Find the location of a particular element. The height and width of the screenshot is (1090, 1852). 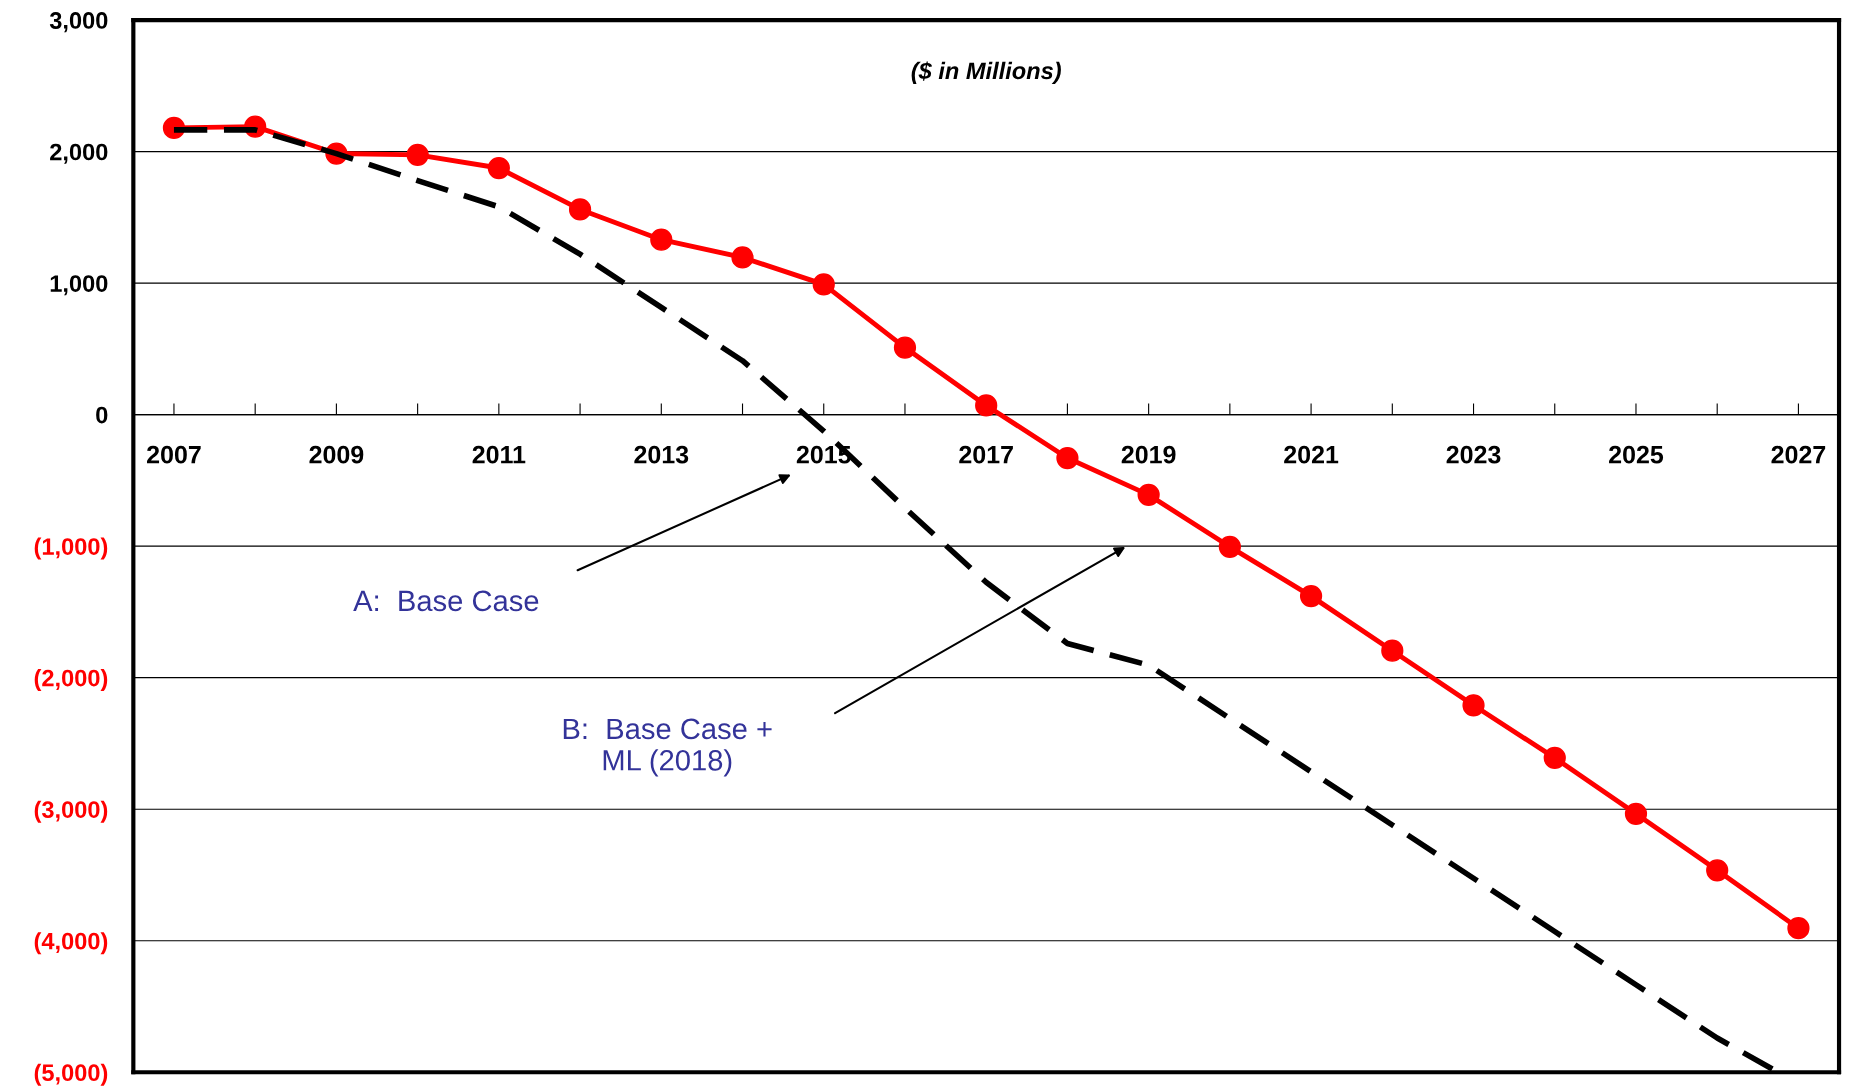

y-tick-label: (1,000) is located at coordinates (71, 548).